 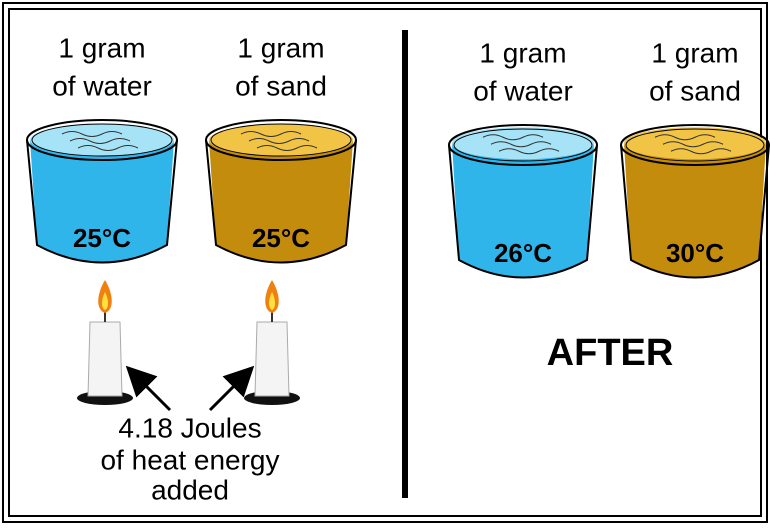 I want to click on note-line: 4.18 Joules, so click(x=189, y=427).